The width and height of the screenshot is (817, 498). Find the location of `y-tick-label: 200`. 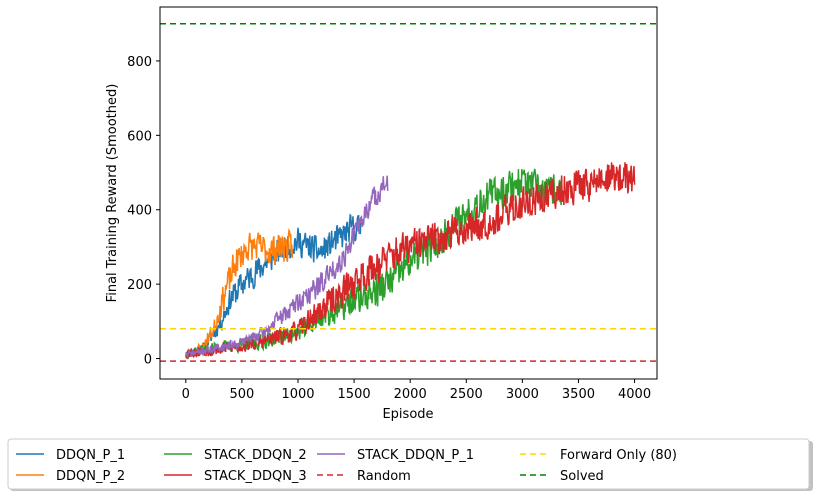

y-tick-label: 200 is located at coordinates (139, 285).